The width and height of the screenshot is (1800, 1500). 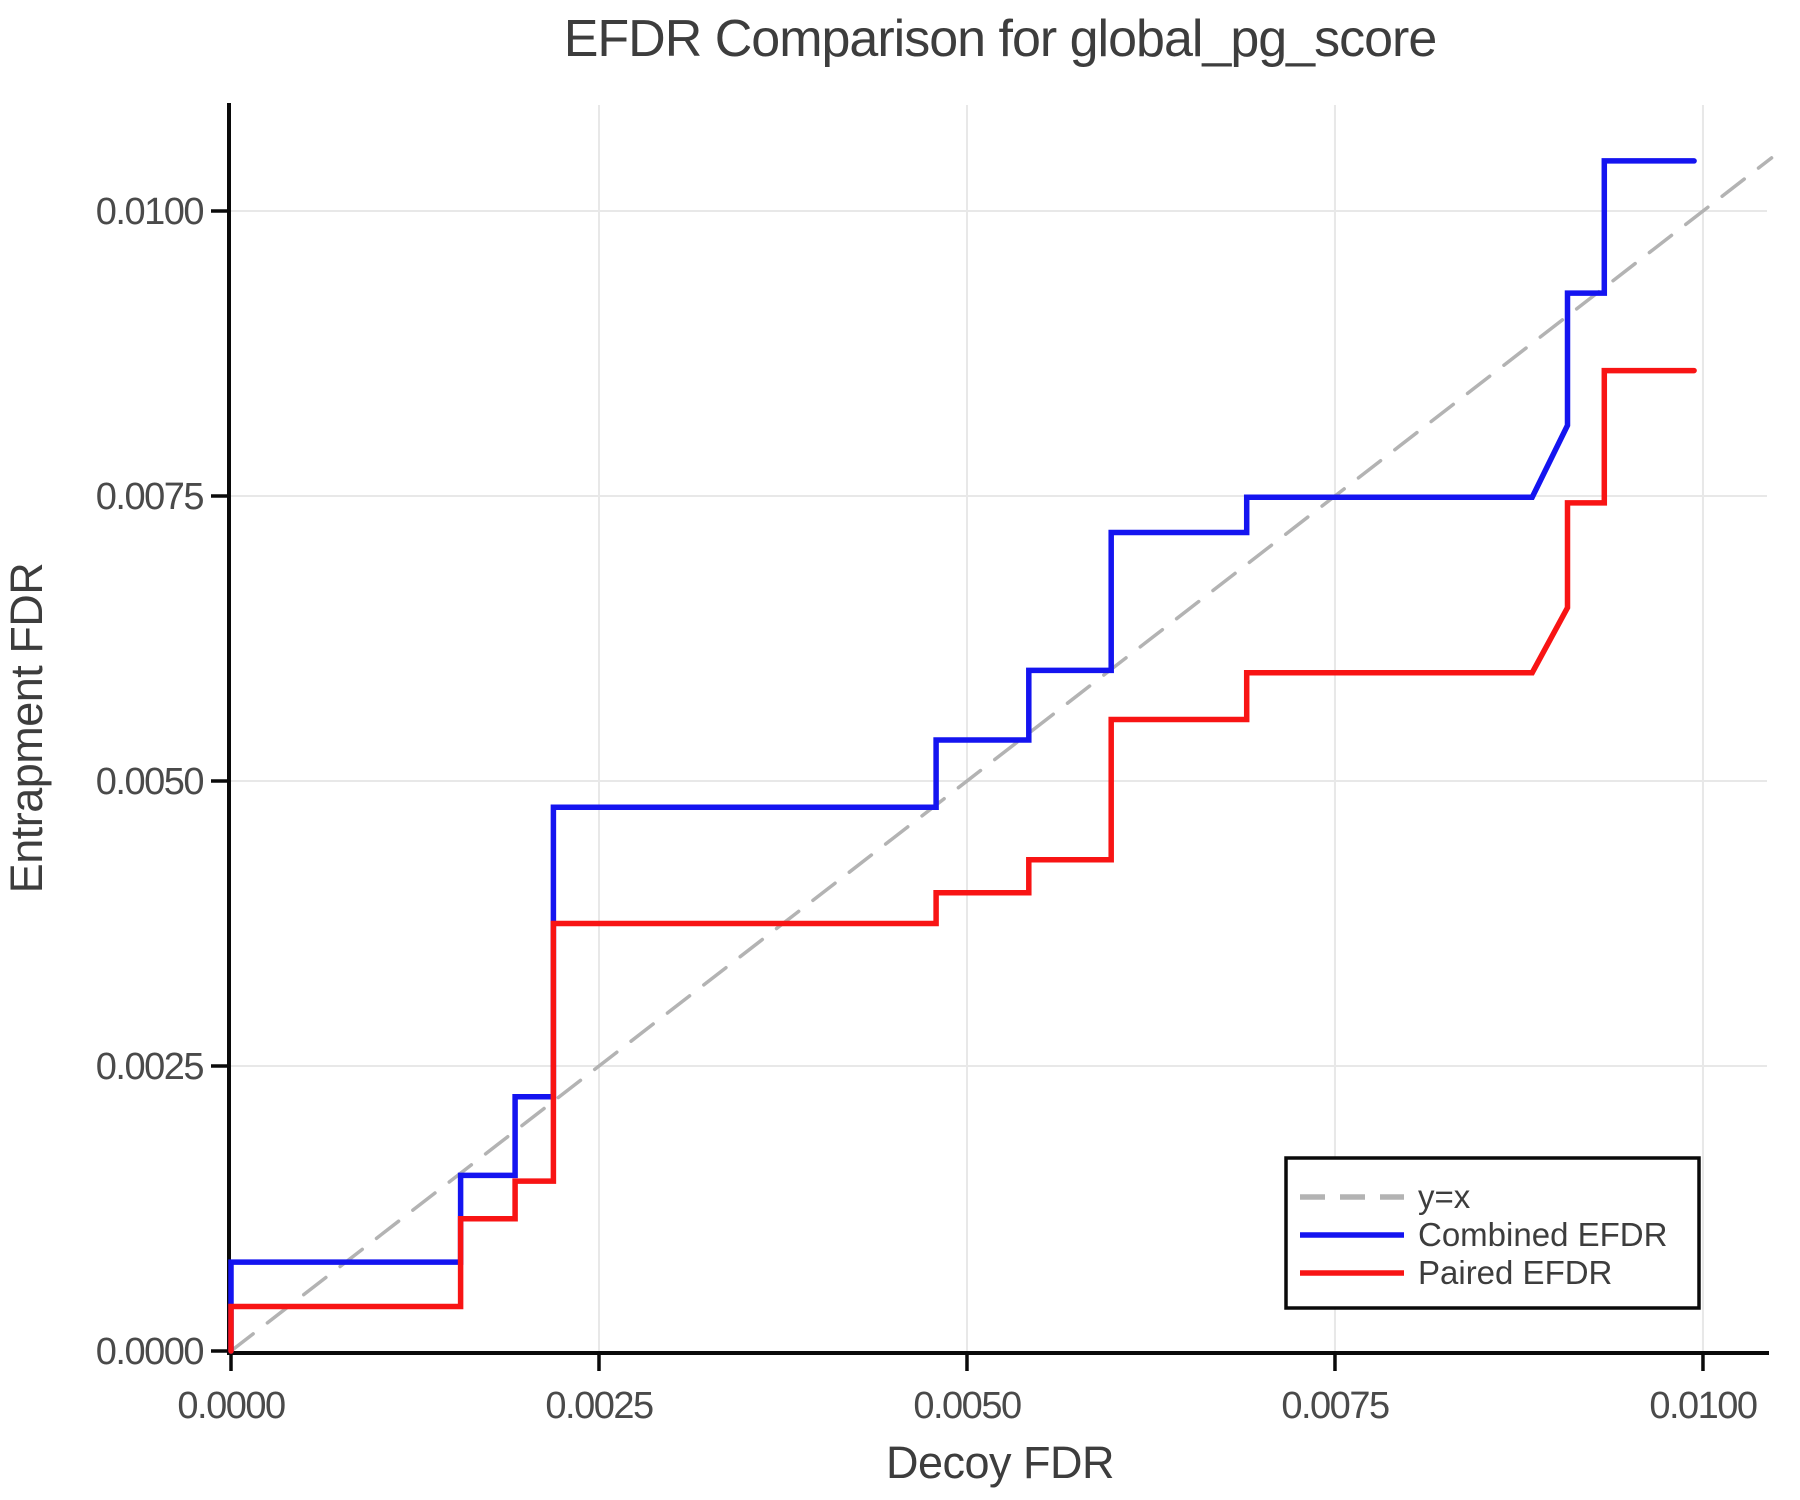 What do you see at coordinates (231, 1406) in the screenshot?
I see `x-tick-label: 0.0000` at bounding box center [231, 1406].